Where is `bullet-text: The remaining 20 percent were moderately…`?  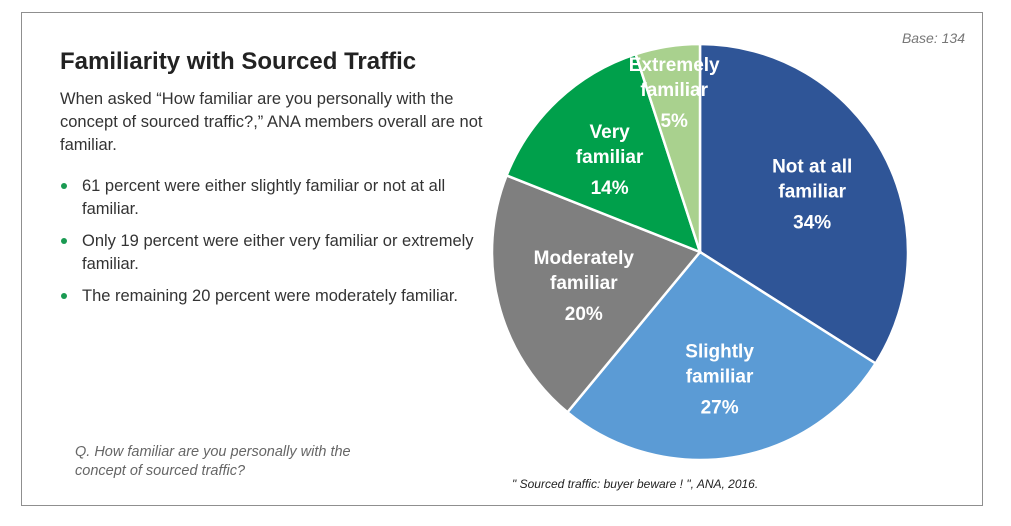 bullet-text: The remaining 20 percent were moderately… is located at coordinates (270, 296).